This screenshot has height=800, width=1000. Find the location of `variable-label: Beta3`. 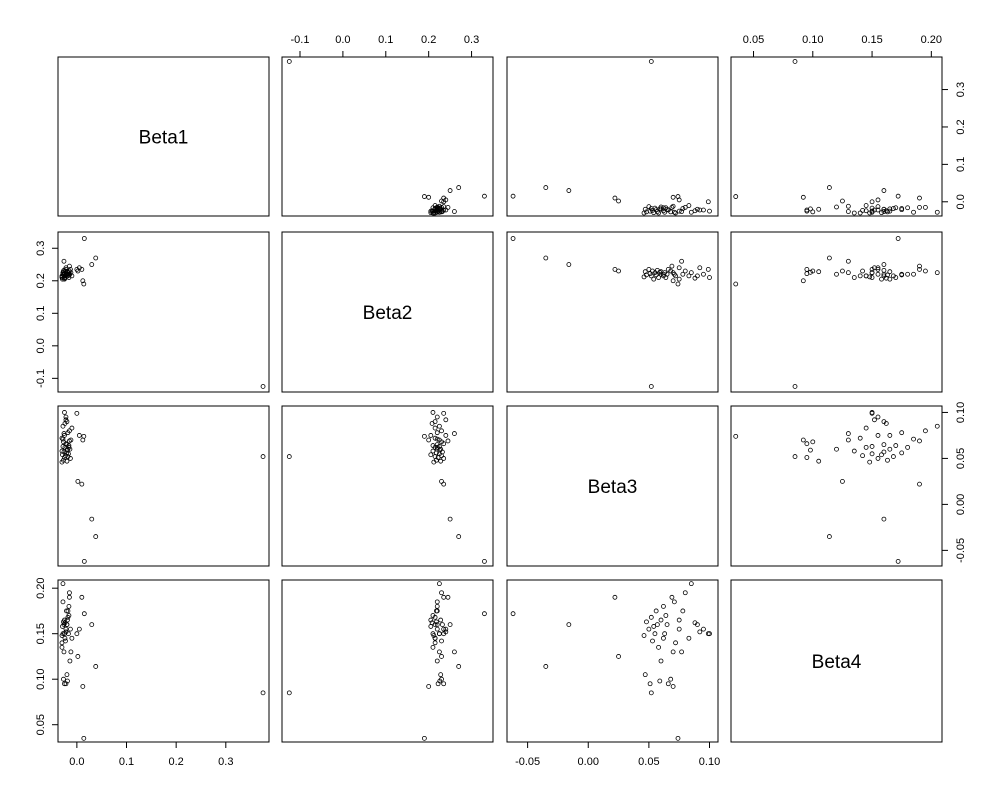

variable-label: Beta3 is located at coordinates (613, 487).